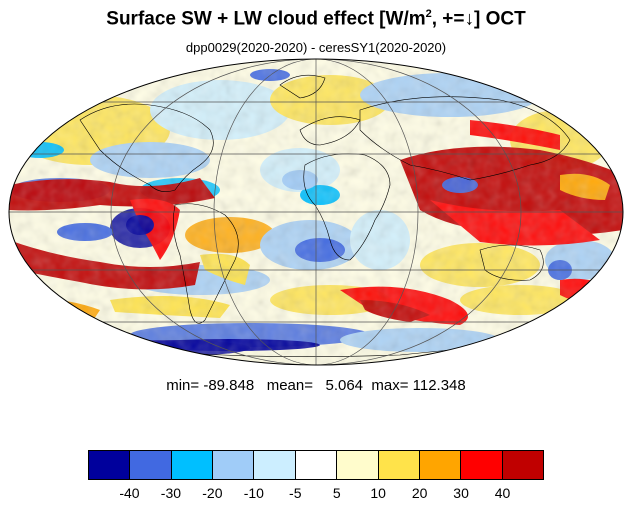 The image size is (632, 506). What do you see at coordinates (295, 493) in the screenshot?
I see `colorbar-tick-label: -5` at bounding box center [295, 493].